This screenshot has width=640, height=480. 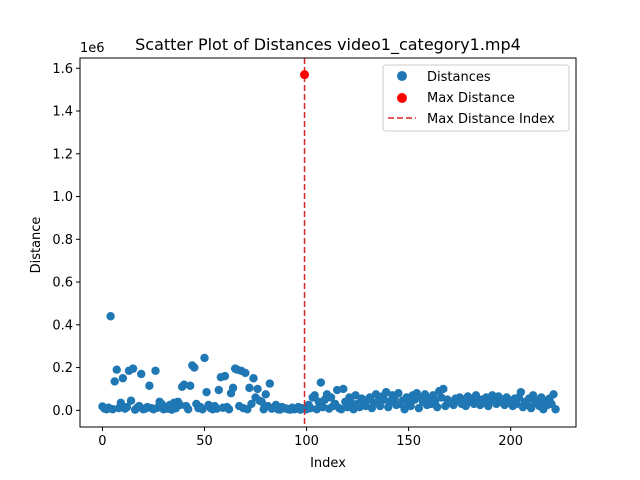 I want to click on legend-marker-max-distance, so click(x=402, y=98).